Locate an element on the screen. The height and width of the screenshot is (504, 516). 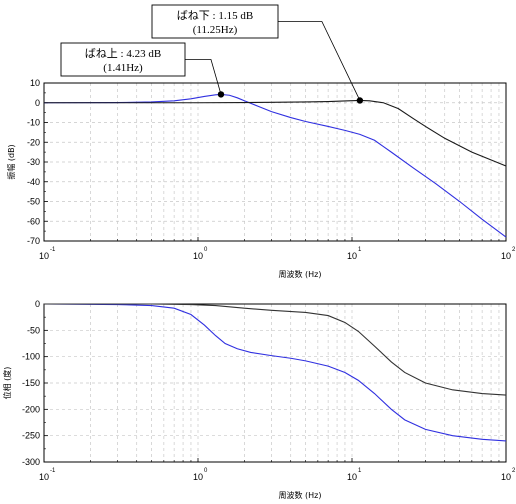
y-tick-label: -30 is located at coordinates (33, 162).